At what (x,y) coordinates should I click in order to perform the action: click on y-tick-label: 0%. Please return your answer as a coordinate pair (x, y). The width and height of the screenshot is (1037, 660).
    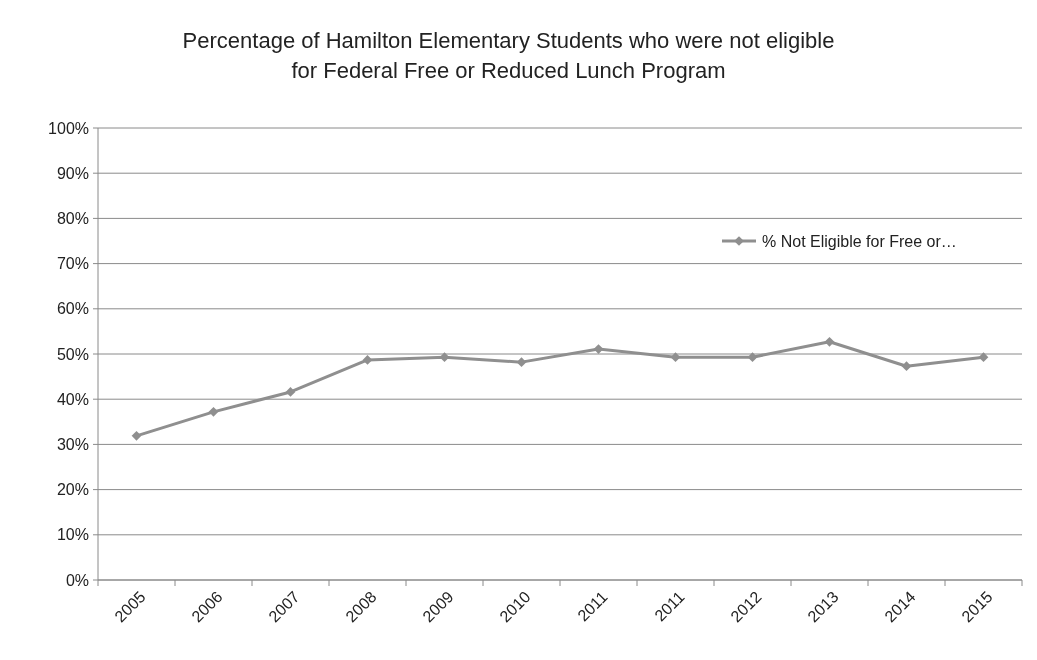
    Looking at the image, I should click on (77, 580).